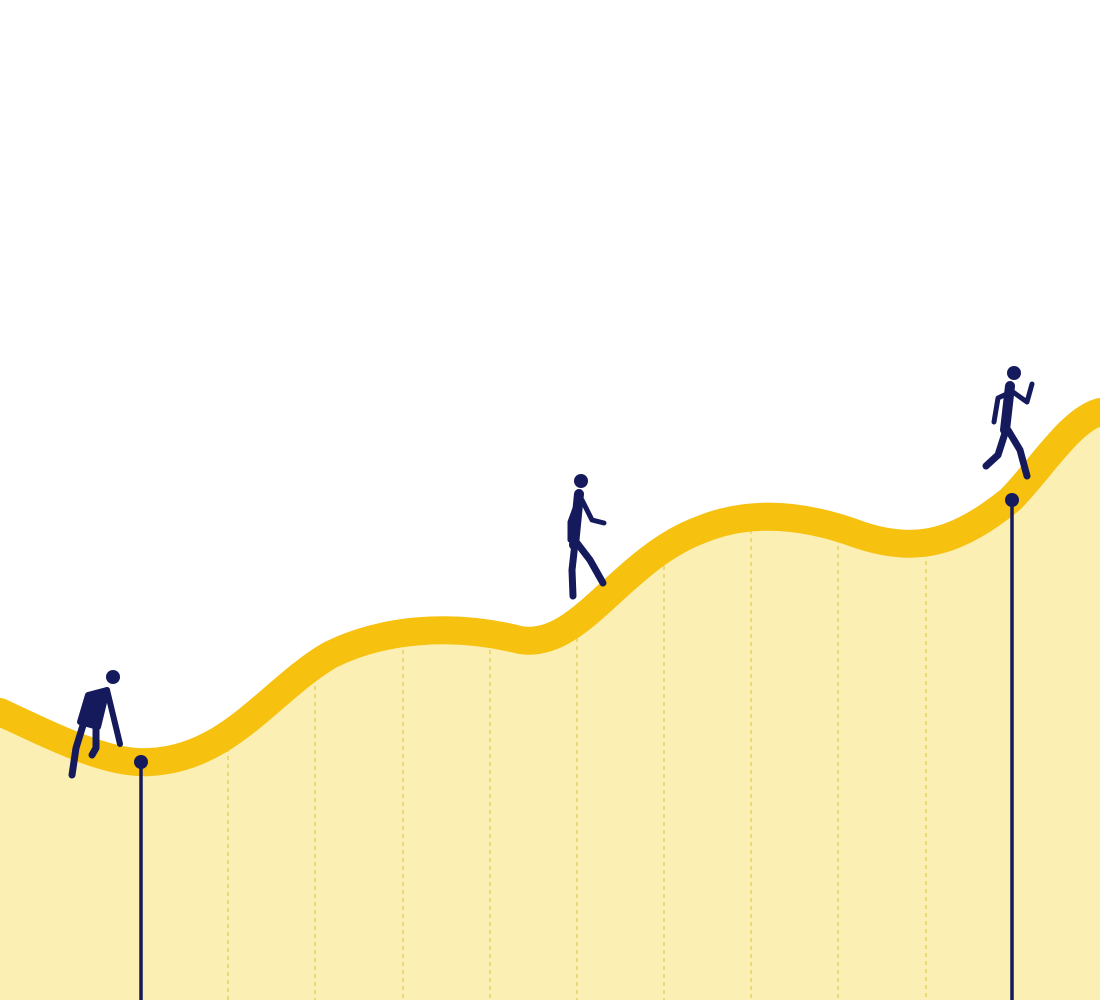  I want to click on walking-person-icon, so click(587, 537).